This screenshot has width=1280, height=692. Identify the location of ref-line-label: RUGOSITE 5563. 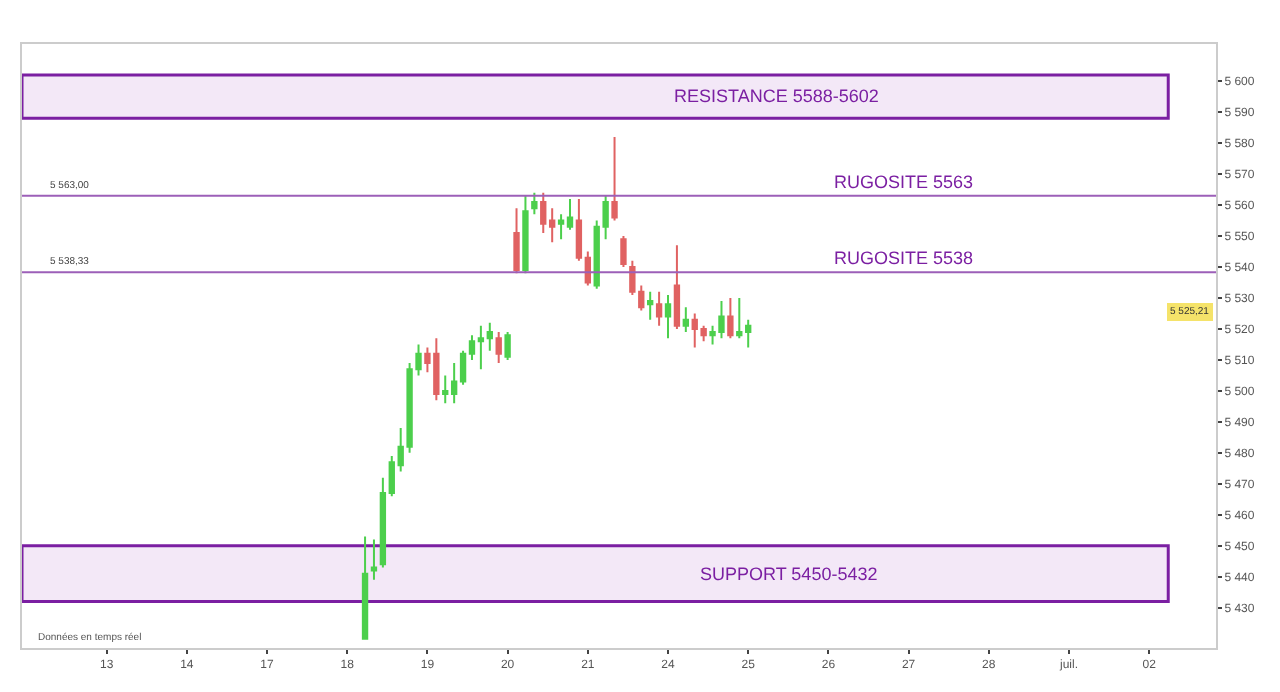
(904, 182).